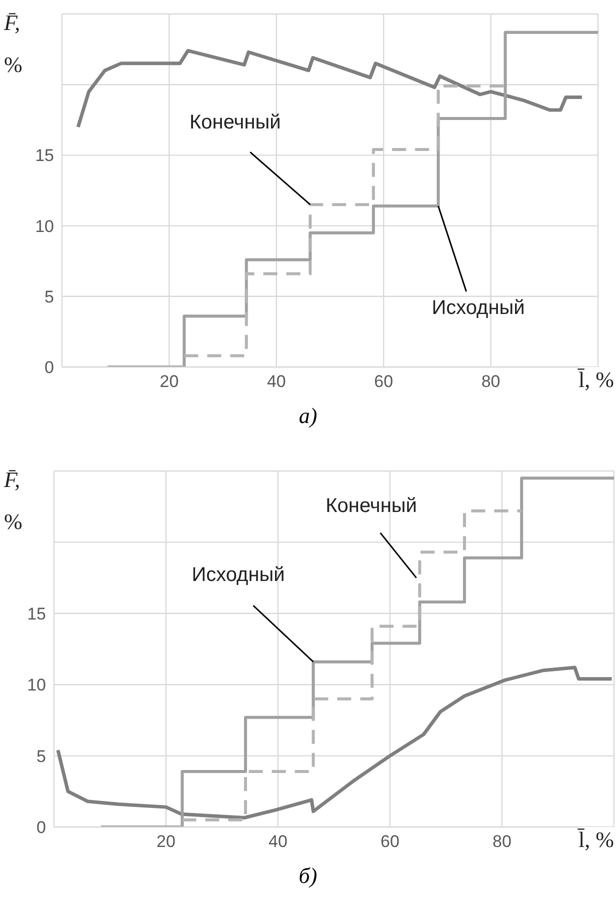  What do you see at coordinates (308, 416) in the screenshot?
I see `text: а)` at bounding box center [308, 416].